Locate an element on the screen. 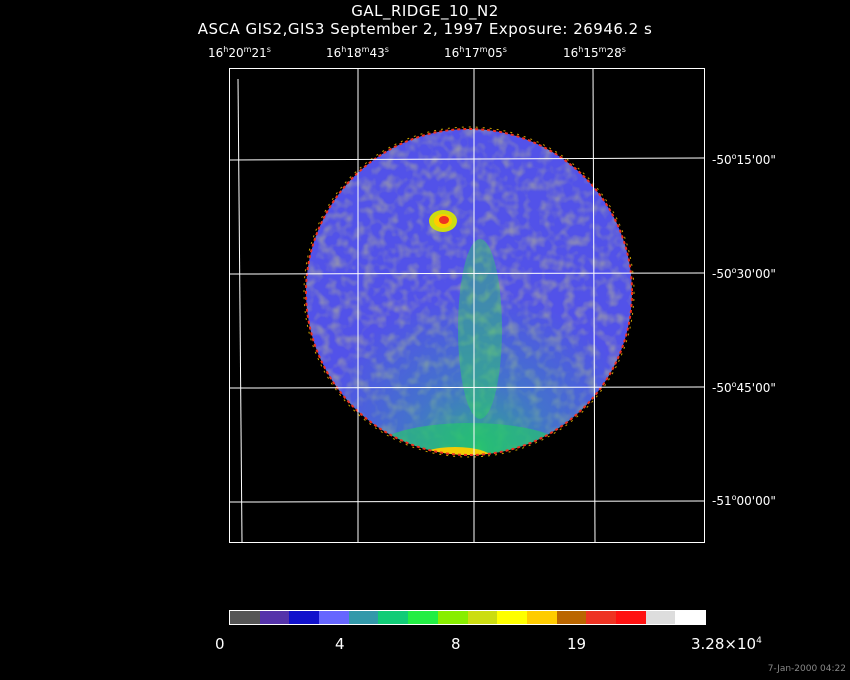  colorbar is located at coordinates (467, 617).